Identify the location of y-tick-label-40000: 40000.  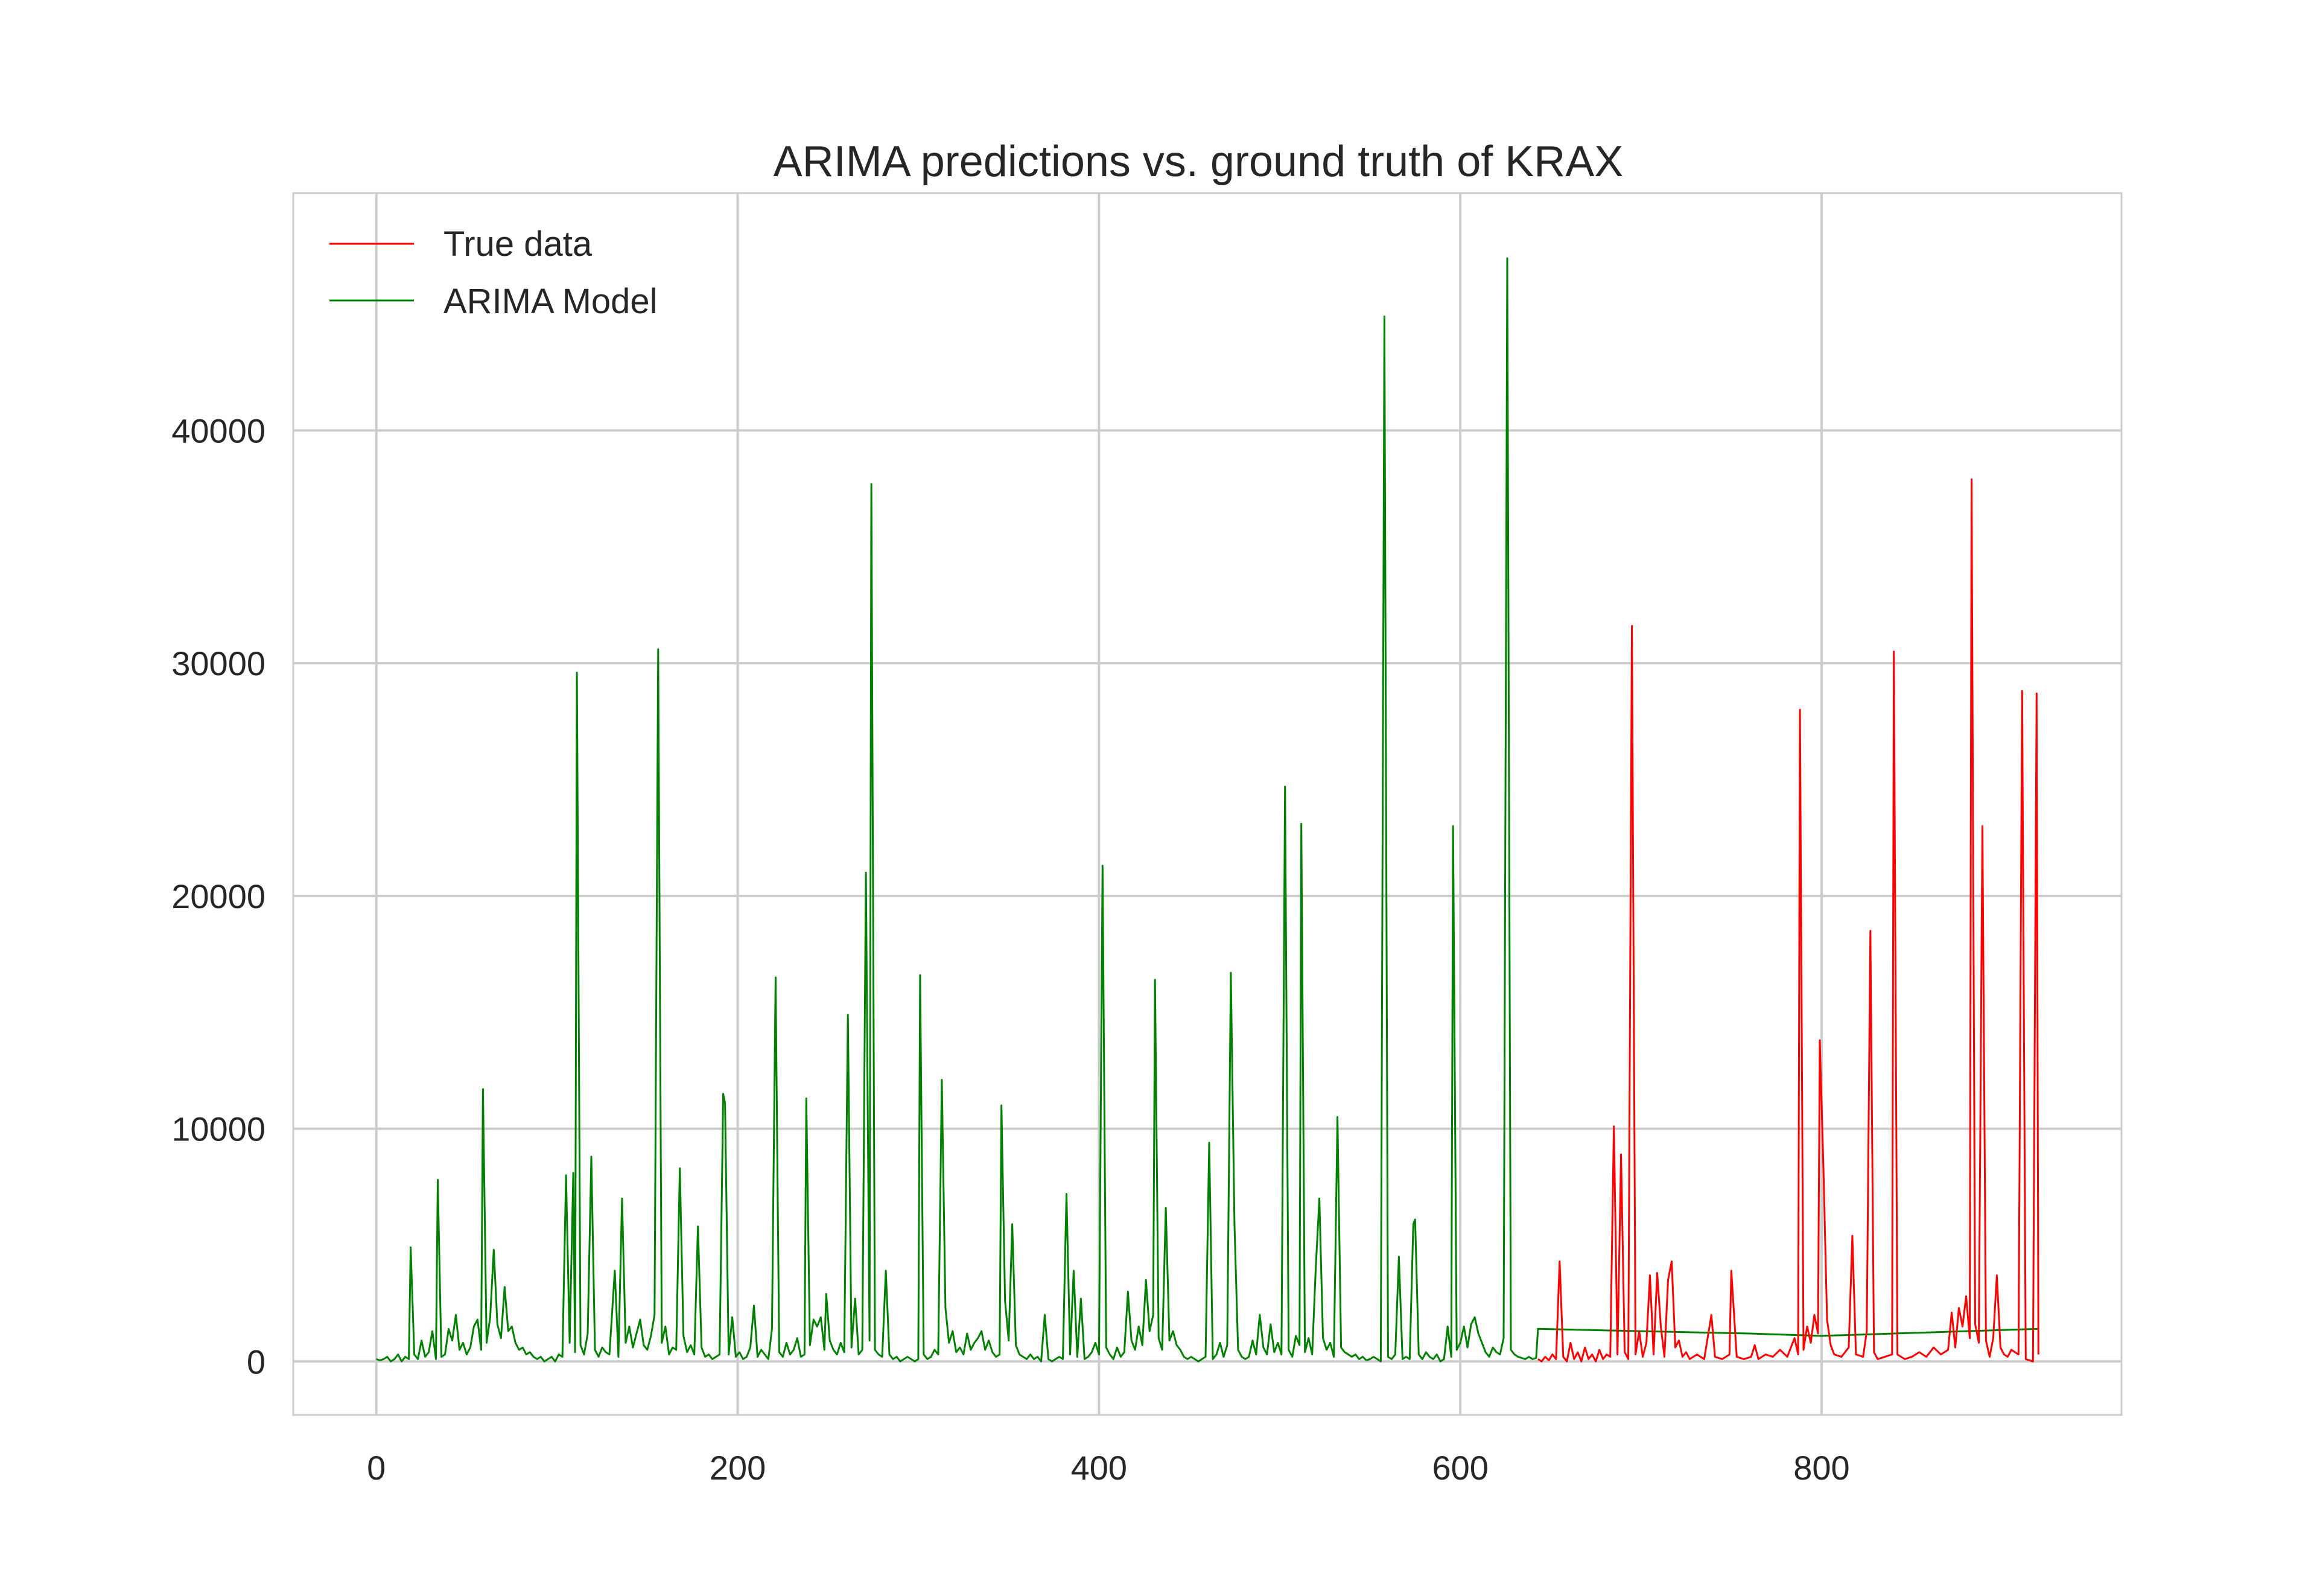
(218, 431).